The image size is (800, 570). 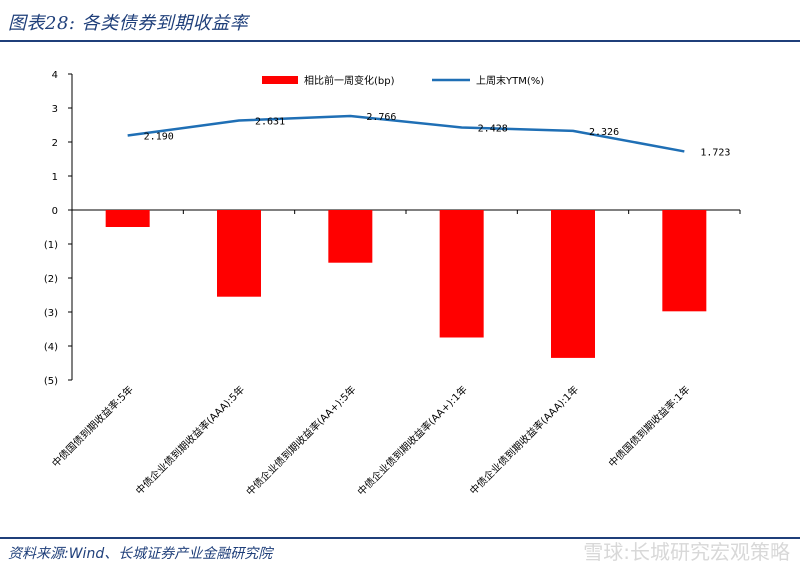 What do you see at coordinates (280, 80) in the screenshot?
I see `legend-swatch-bar` at bounding box center [280, 80].